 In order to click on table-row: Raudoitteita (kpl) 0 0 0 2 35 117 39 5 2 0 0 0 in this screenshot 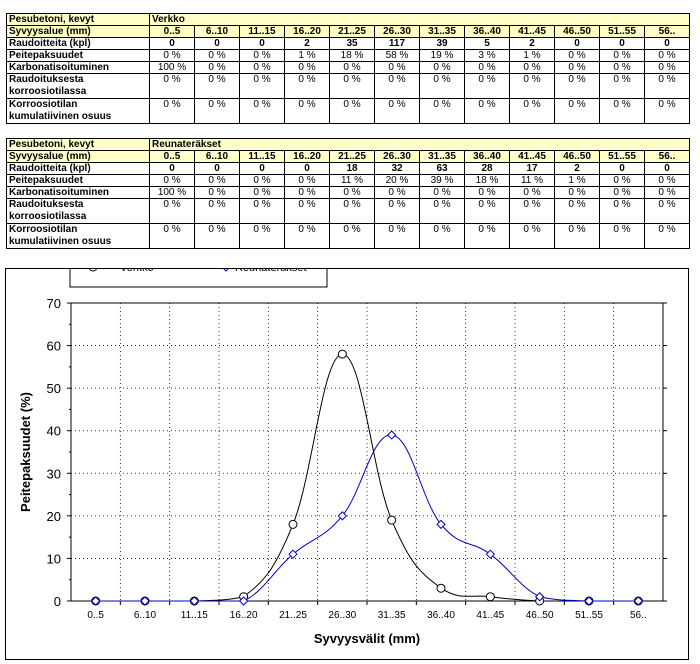, I will do `click(348, 43)`.